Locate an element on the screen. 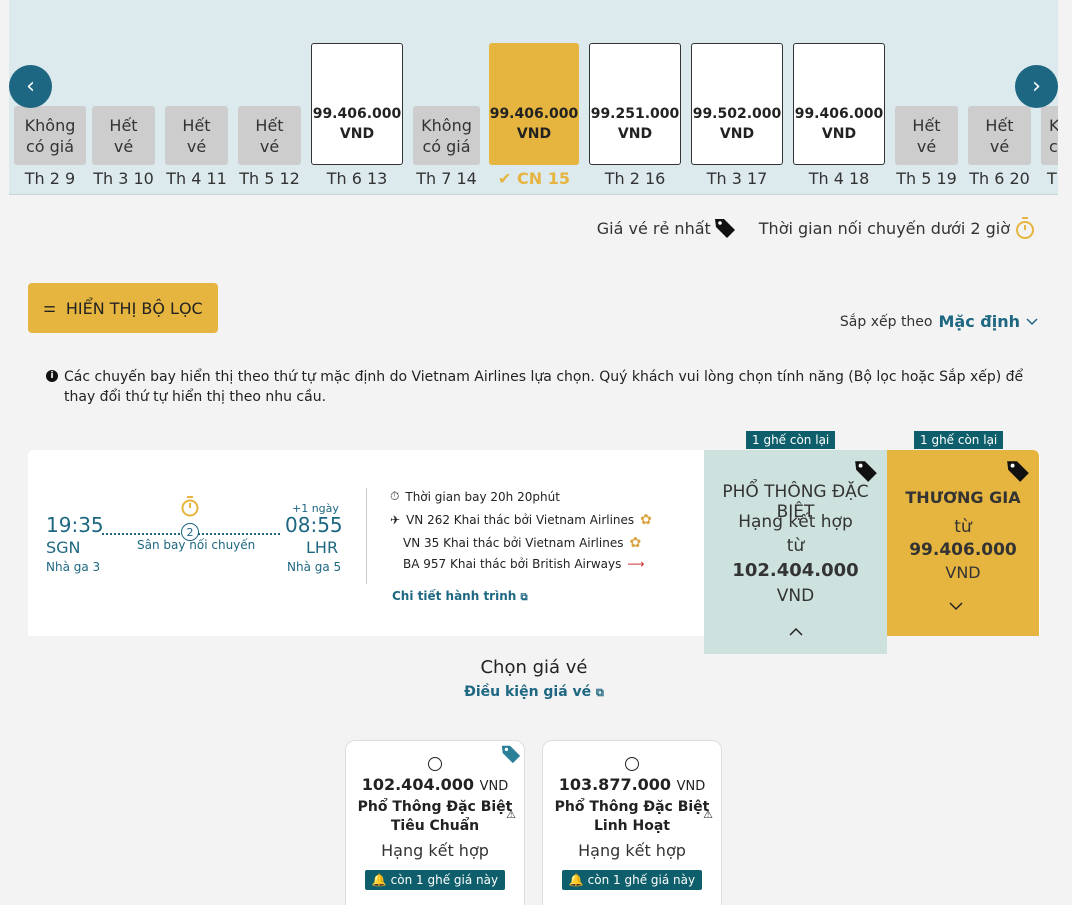 This screenshot has width=1072, height=905. legend-connection: Thời gian nối chuyến dưới 2 giờ is located at coordinates (897, 228).